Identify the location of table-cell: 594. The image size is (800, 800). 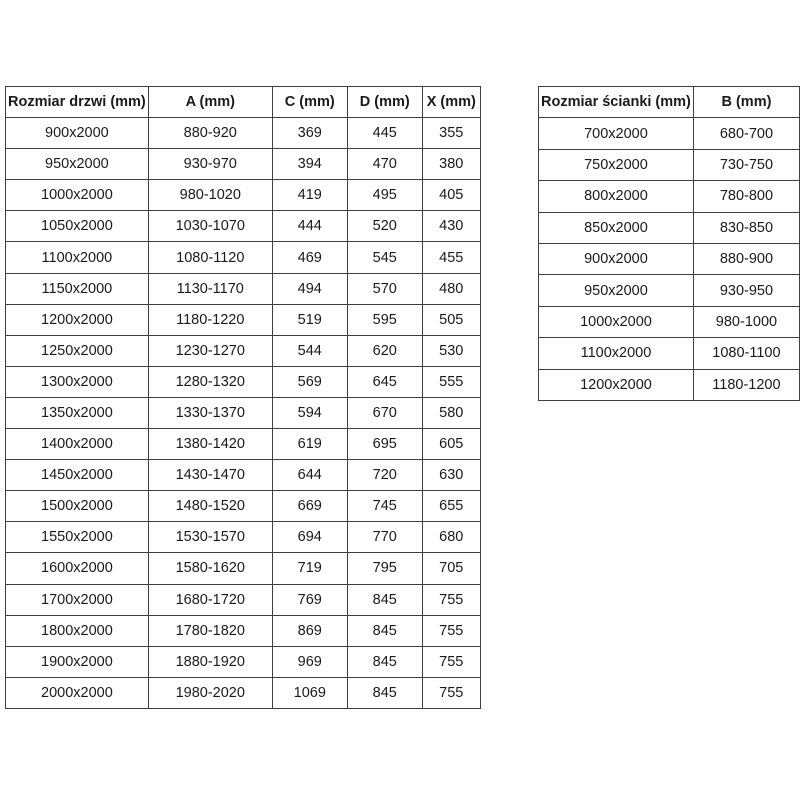
(309, 413).